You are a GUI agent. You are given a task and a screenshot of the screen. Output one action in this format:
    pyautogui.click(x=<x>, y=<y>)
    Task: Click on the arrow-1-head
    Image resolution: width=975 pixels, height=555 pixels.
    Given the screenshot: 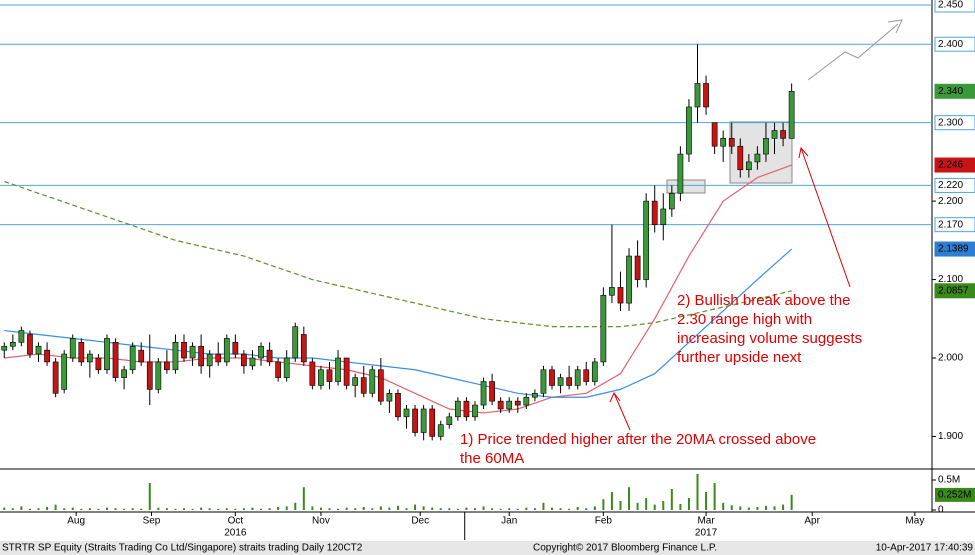 What is the action you would take?
    pyautogui.click(x=615, y=397)
    